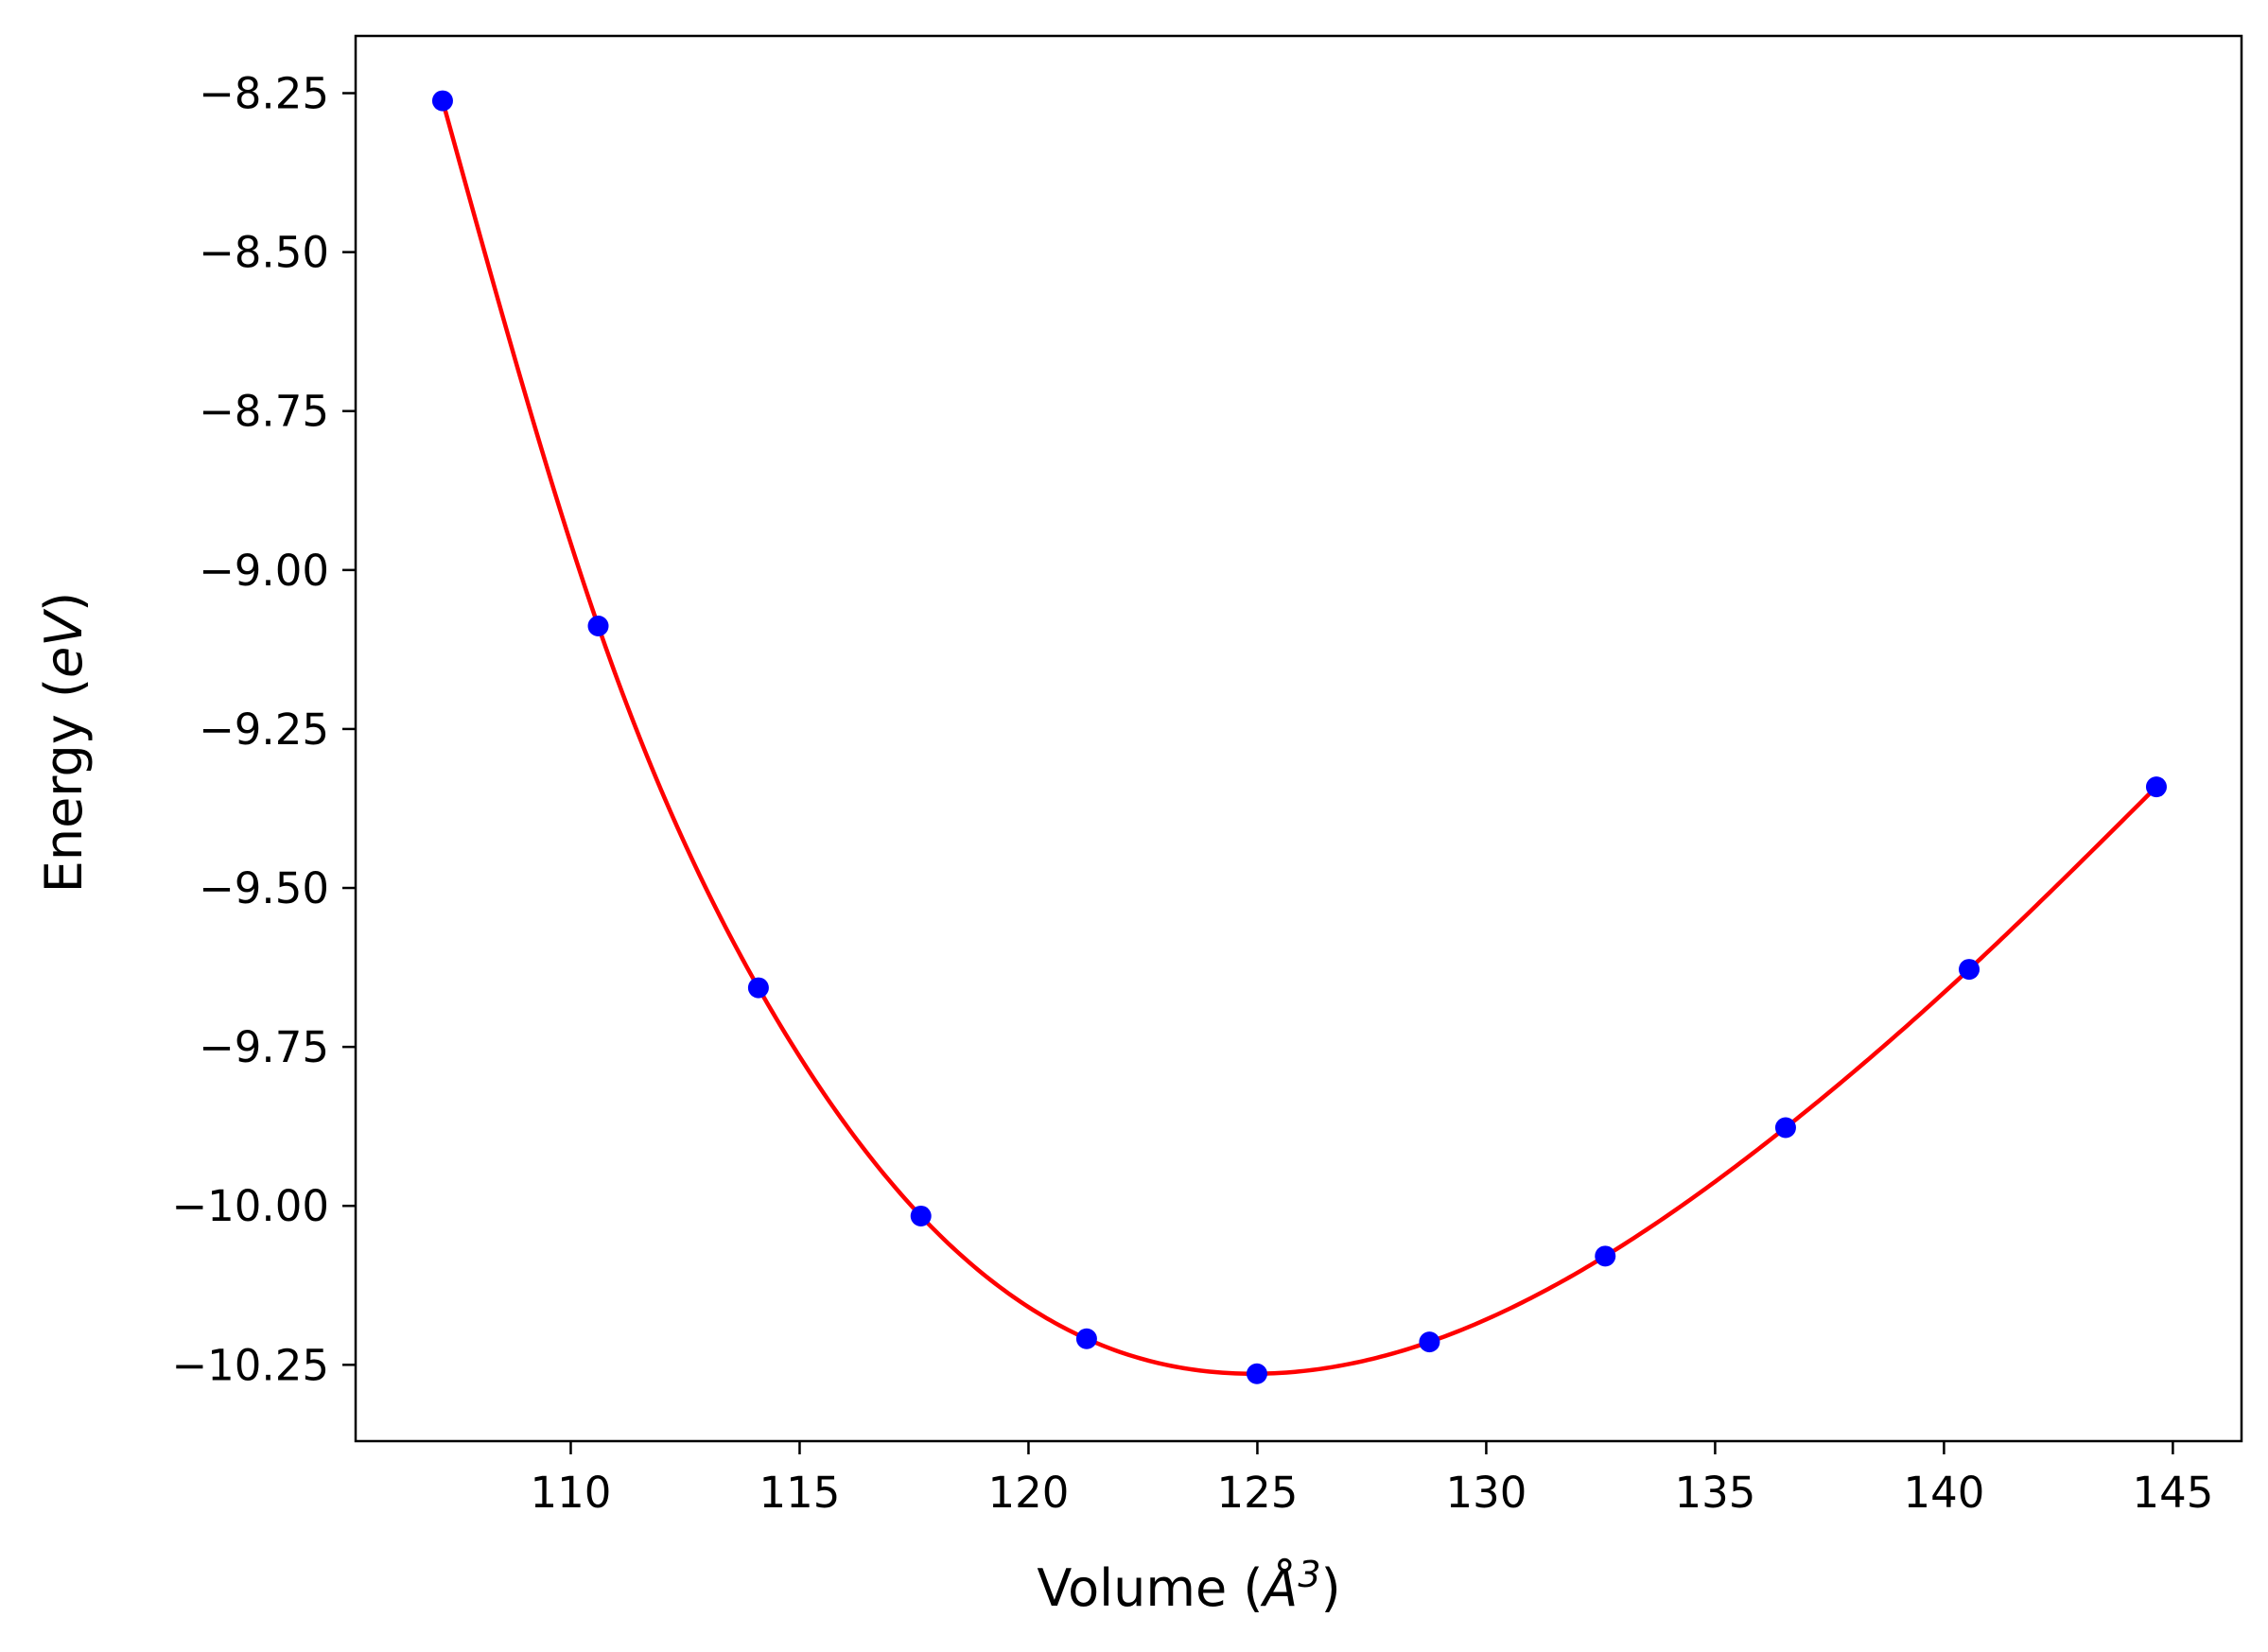 The image size is (2268, 1652). I want to click on y-tick-label: −9.25, so click(264, 729).